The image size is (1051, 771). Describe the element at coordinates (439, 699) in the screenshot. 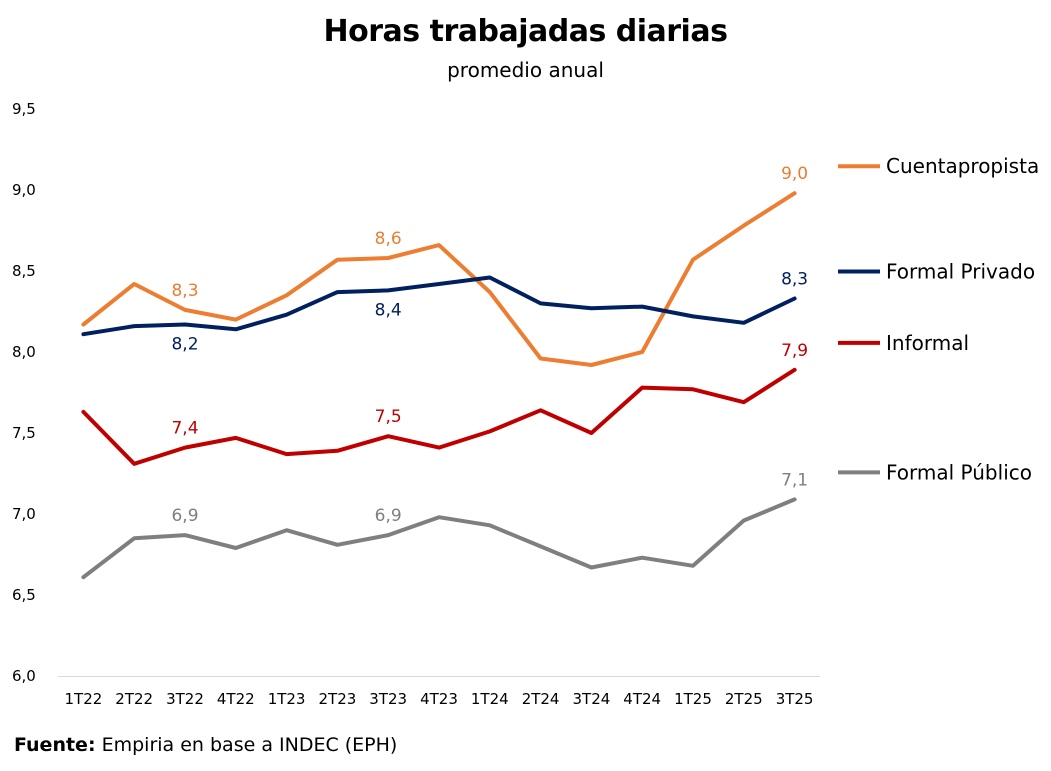

I see `x-tick-label: 4T23` at that location.